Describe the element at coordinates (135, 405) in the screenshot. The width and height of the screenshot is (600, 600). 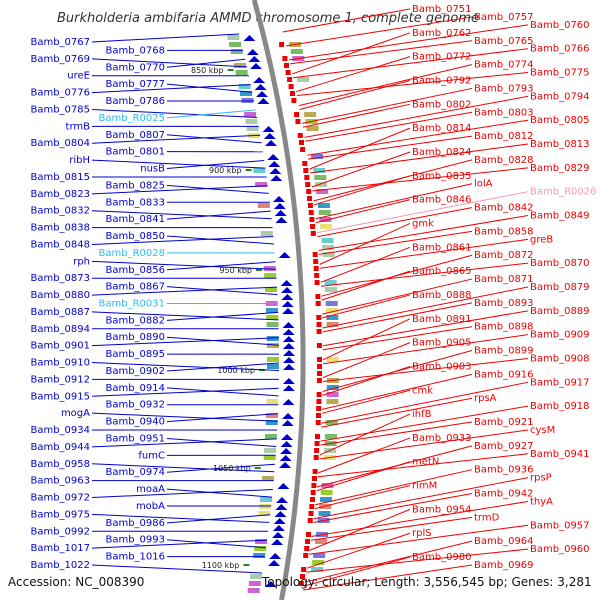
I see `gene-label-bamb-0932: Bamb_0932` at that location.